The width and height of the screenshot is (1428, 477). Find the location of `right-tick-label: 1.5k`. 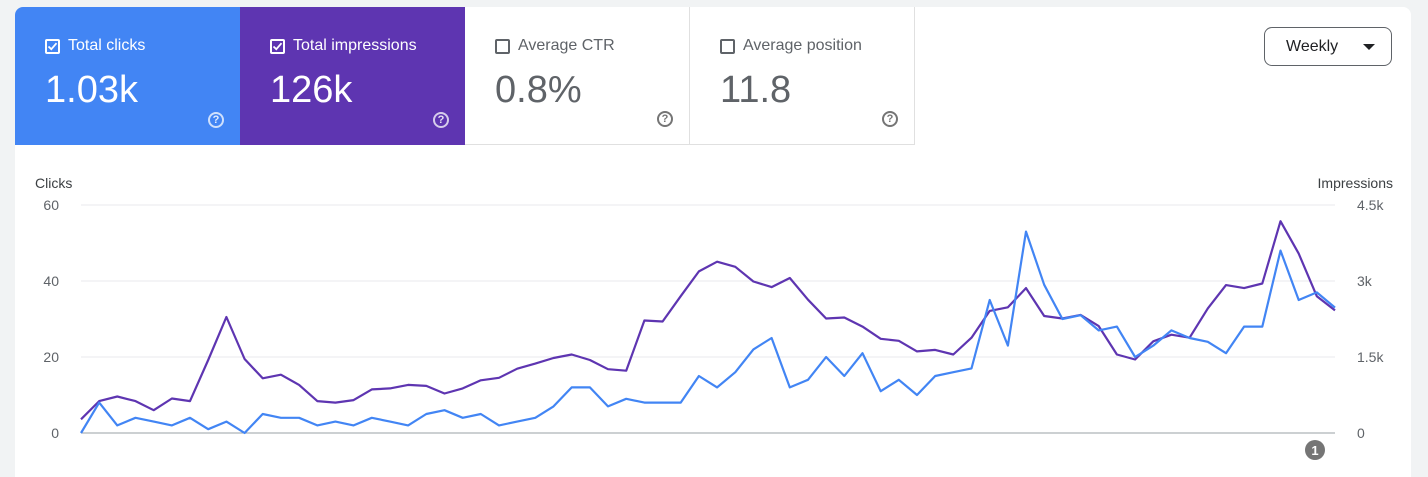

right-tick-label: 1.5k is located at coordinates (1370, 357).